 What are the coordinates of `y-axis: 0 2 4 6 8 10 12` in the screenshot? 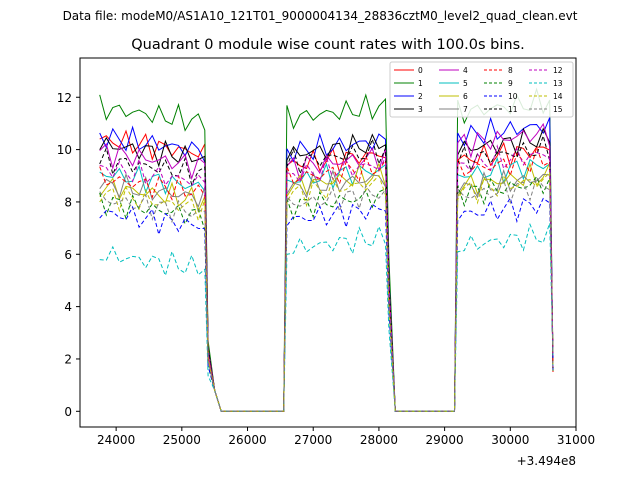 It's located at (68, 255).